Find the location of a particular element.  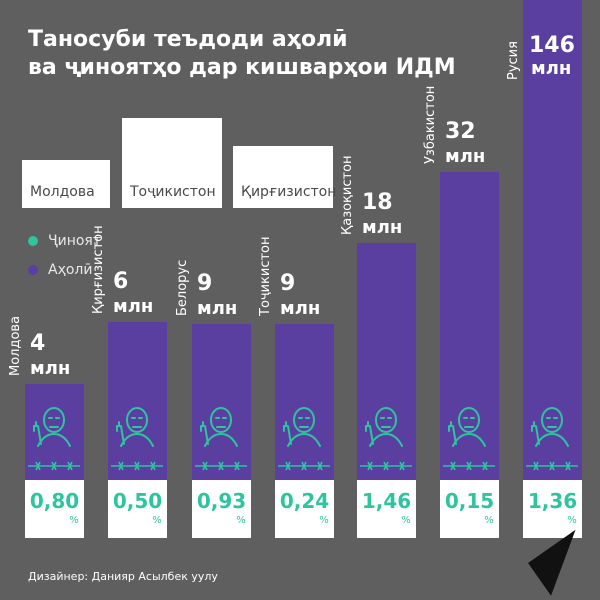

title-line-1: Таносуби теъдоди аҳолӣ is located at coordinates (188, 39).